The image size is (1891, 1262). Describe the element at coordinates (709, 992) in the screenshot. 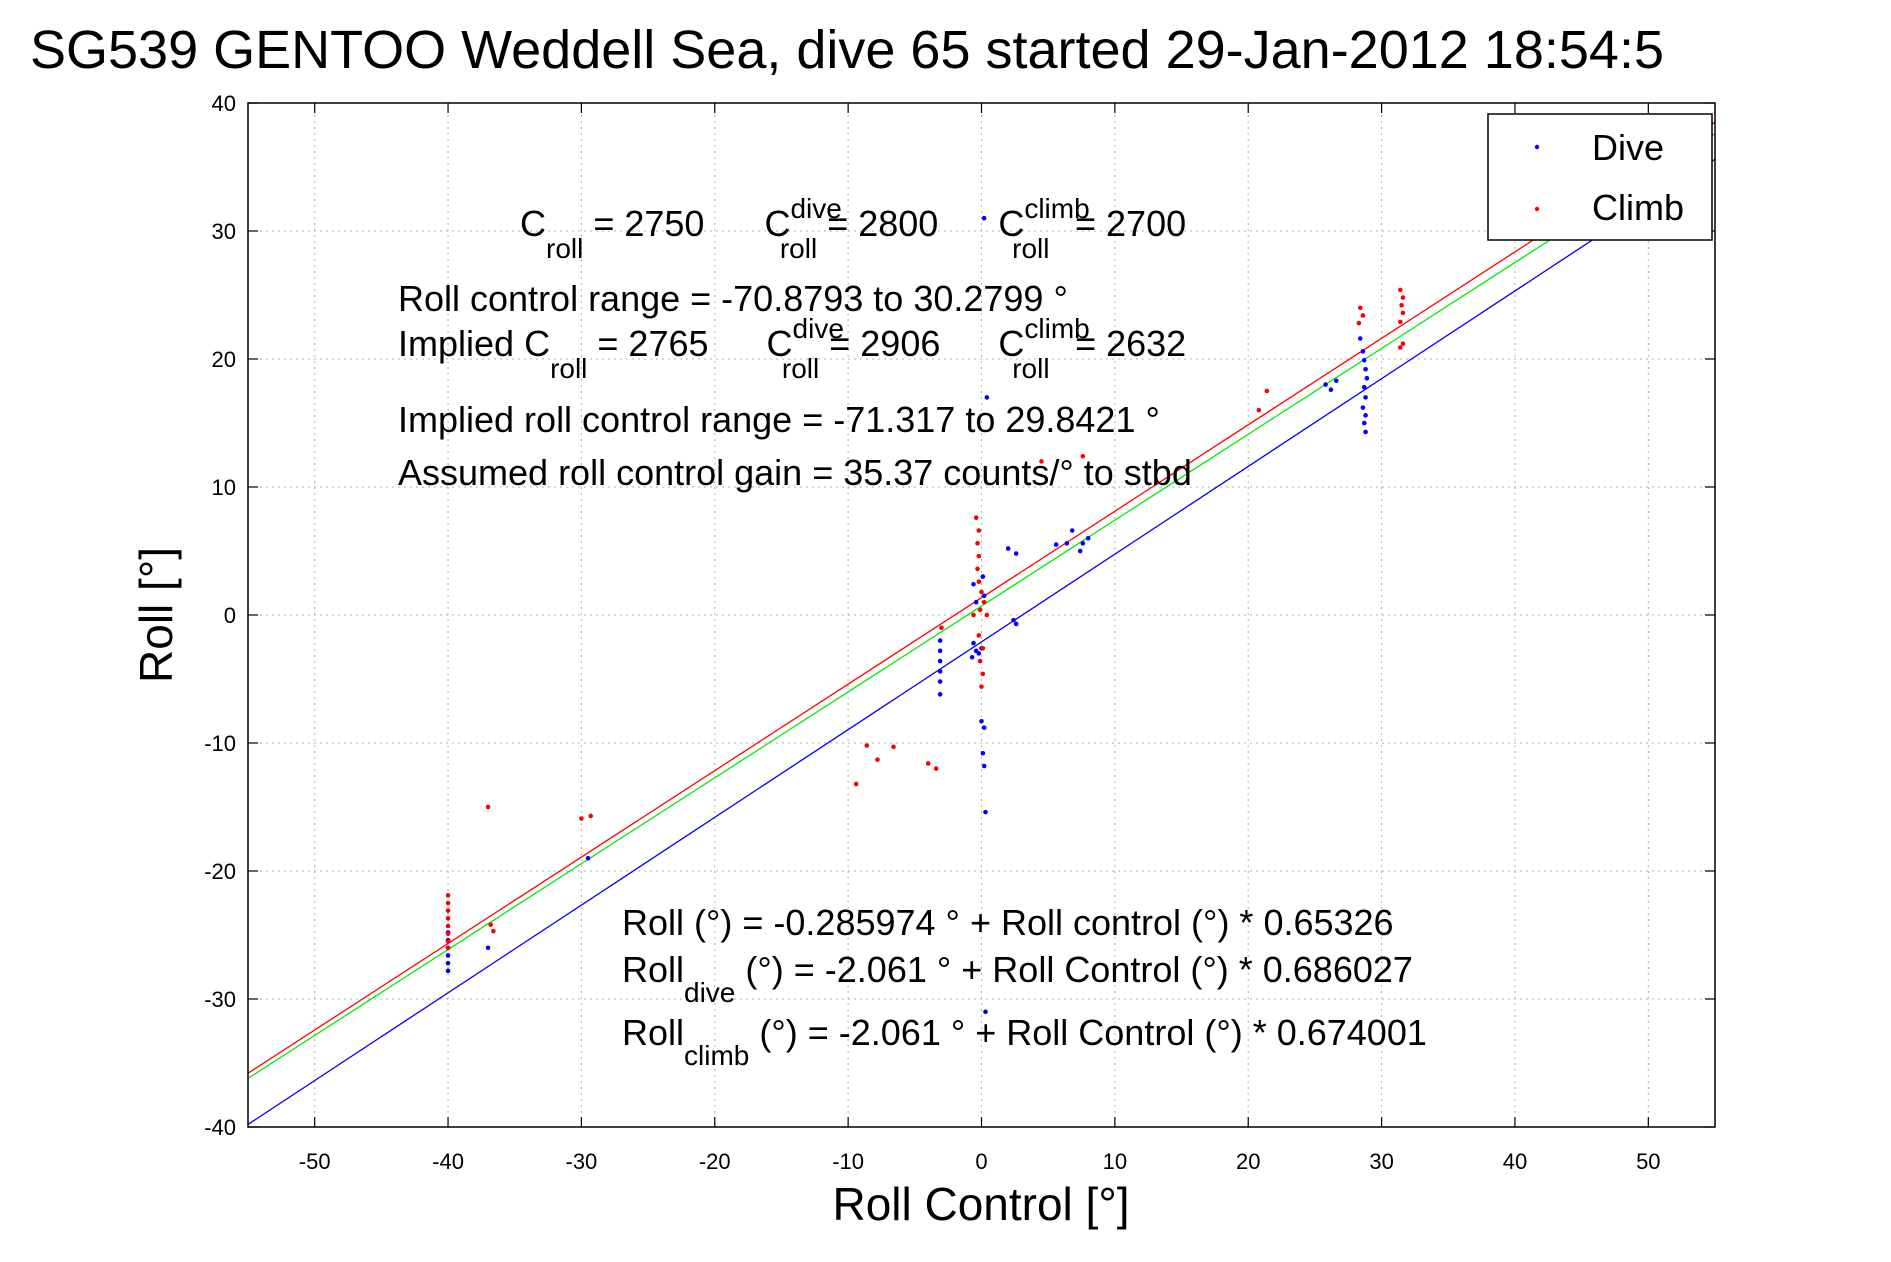

I see `fit-dive-sub: dive` at that location.